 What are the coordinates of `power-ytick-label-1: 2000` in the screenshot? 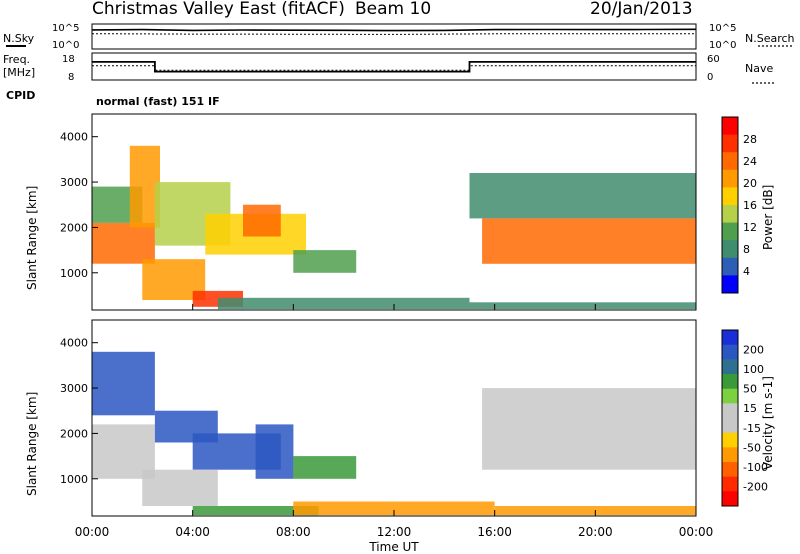 It's located at (74, 227).